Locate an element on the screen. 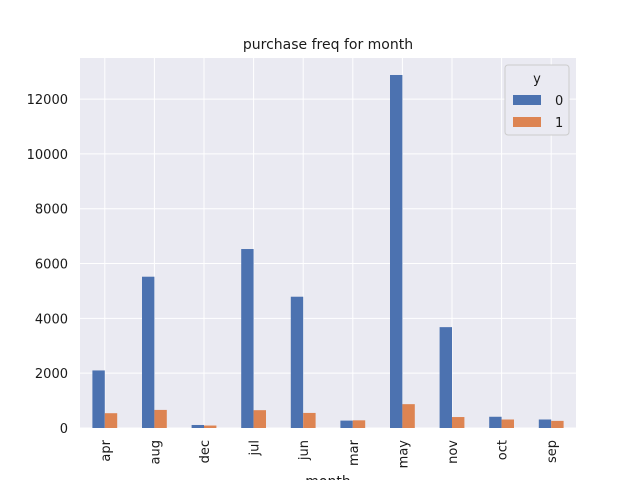 The width and height of the screenshot is (640, 480). legend-title: y is located at coordinates (537, 79).